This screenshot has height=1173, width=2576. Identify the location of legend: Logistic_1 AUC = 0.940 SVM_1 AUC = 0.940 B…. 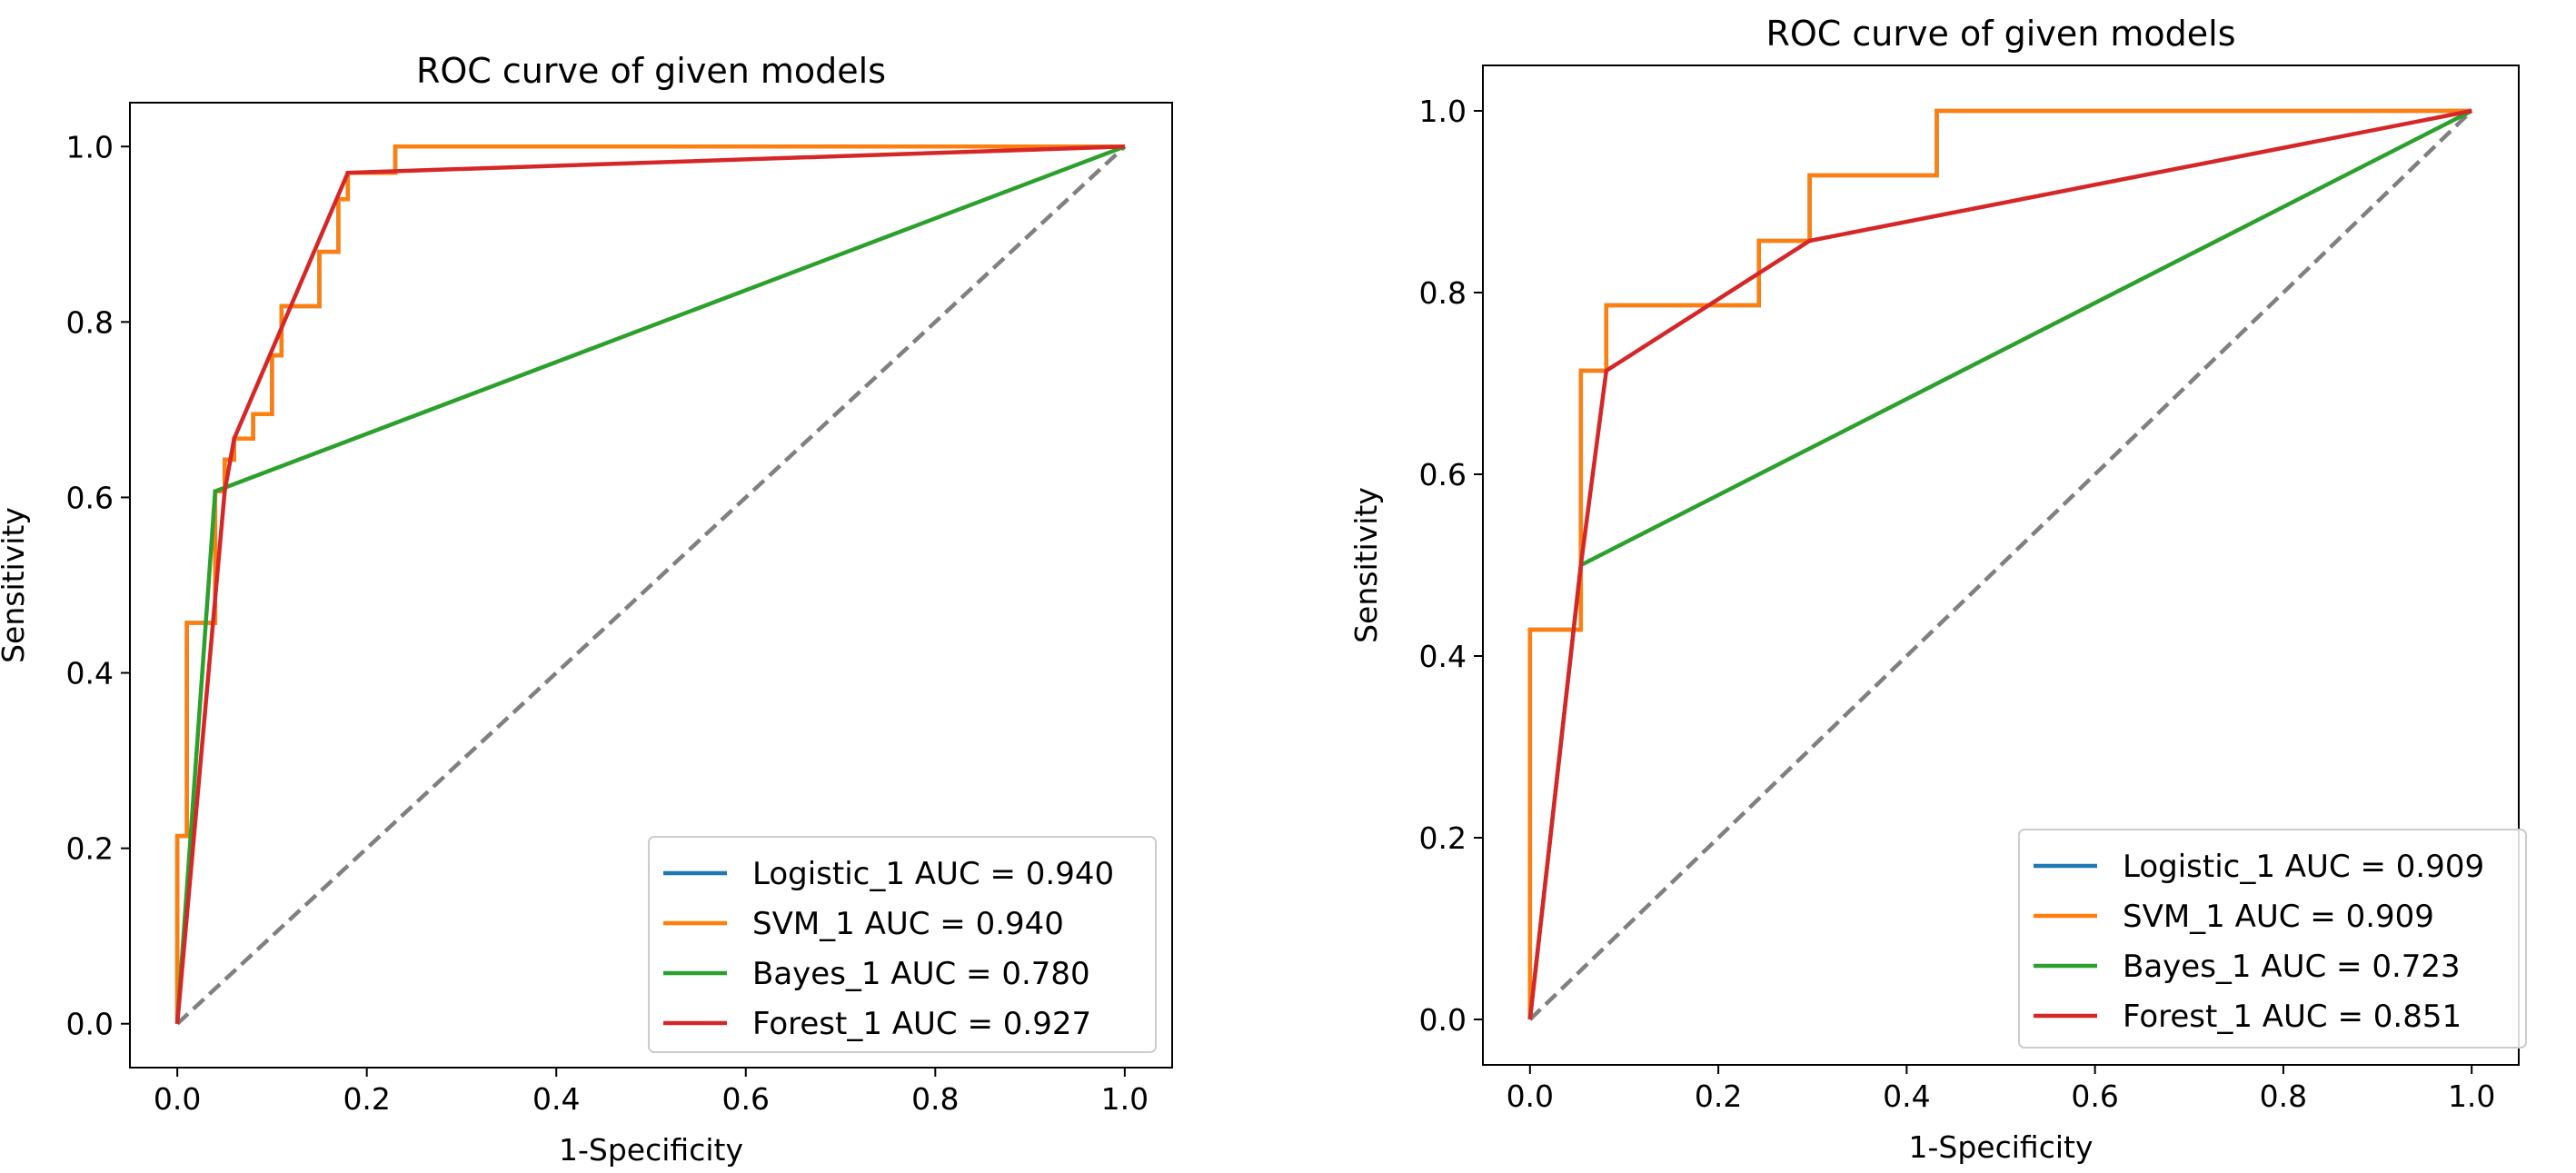
(903, 945).